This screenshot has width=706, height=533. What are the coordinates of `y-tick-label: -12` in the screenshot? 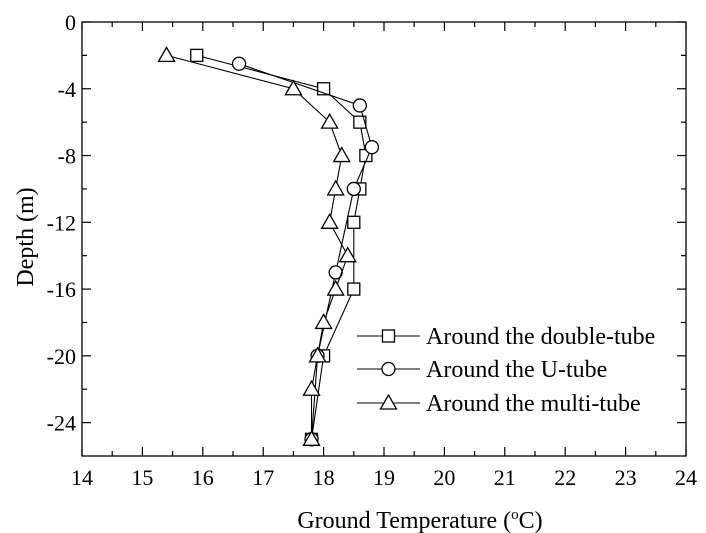 It's located at (61, 222).